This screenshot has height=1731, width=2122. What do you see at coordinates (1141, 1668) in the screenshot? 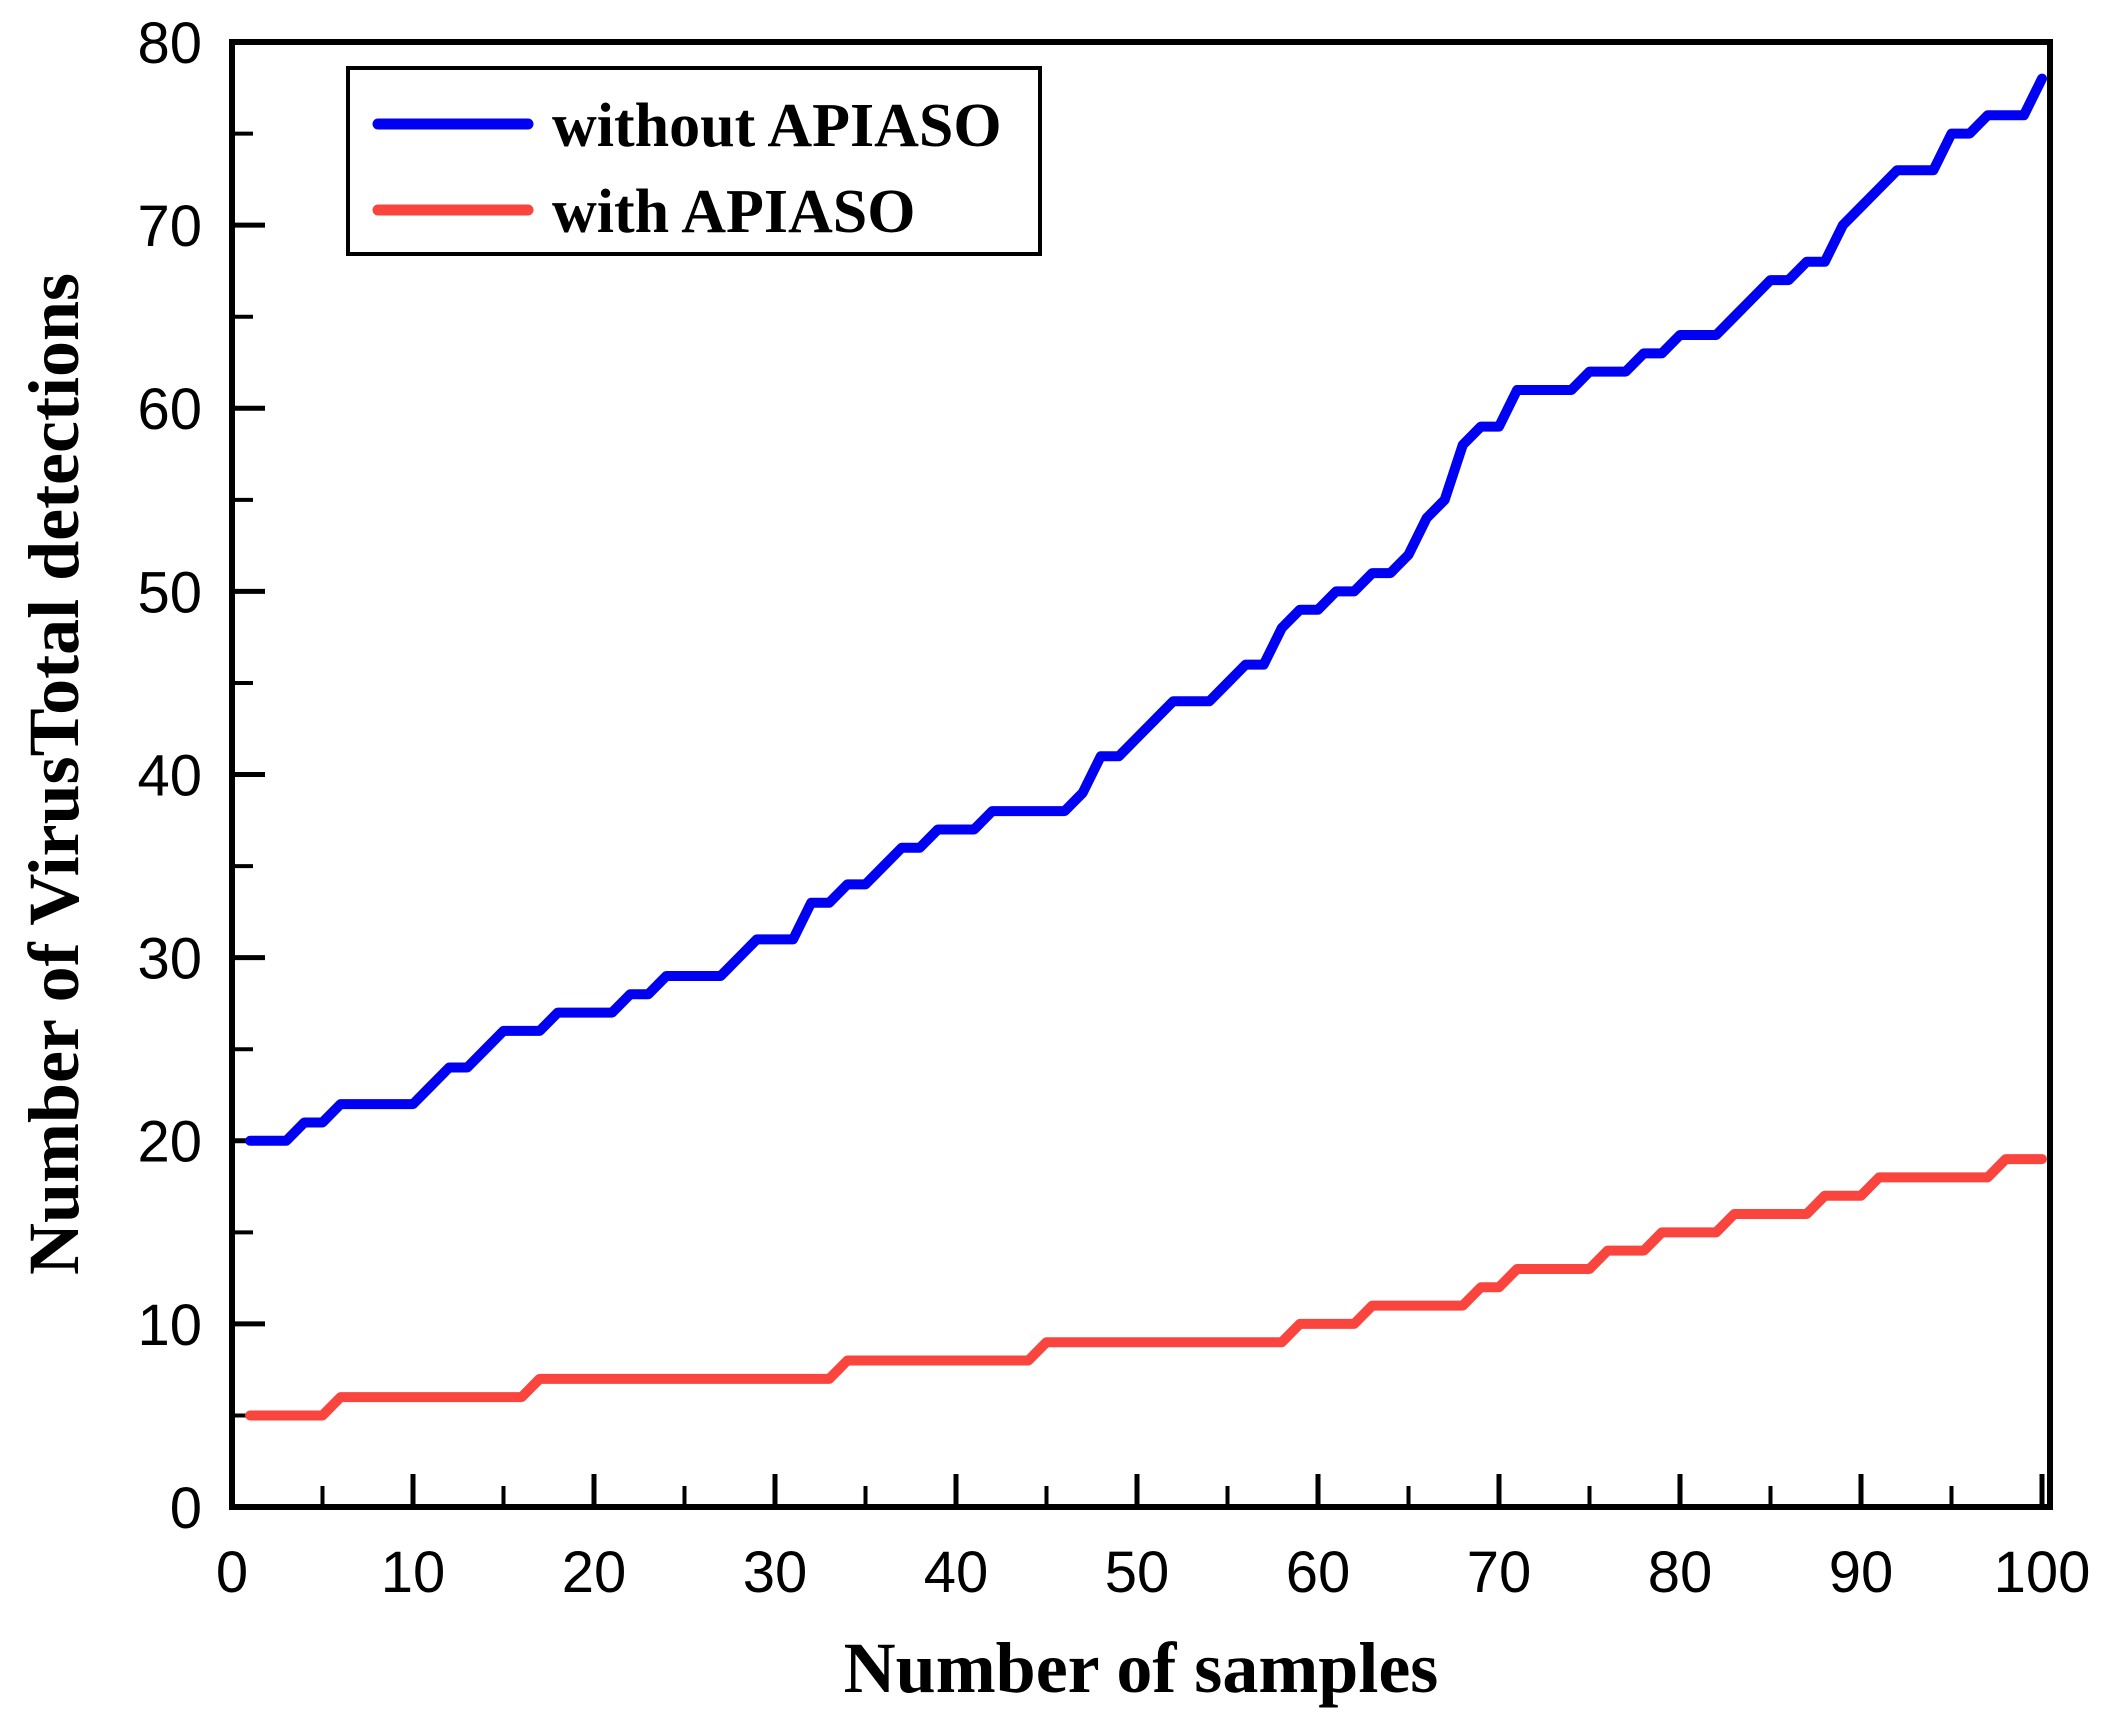
I see `x-axis-title: Number of samples` at bounding box center [1141, 1668].